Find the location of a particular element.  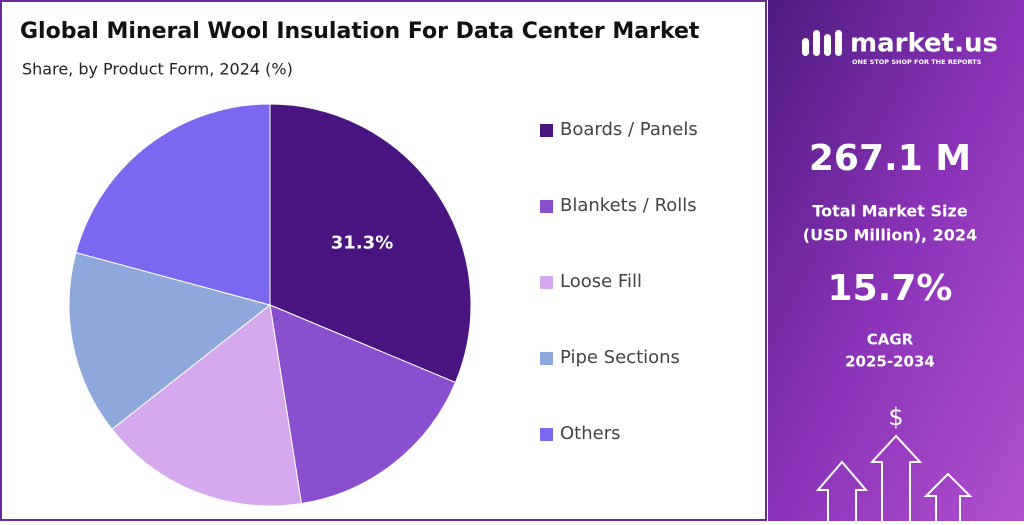

cagr-label: 2025-2034 is located at coordinates (890, 362).